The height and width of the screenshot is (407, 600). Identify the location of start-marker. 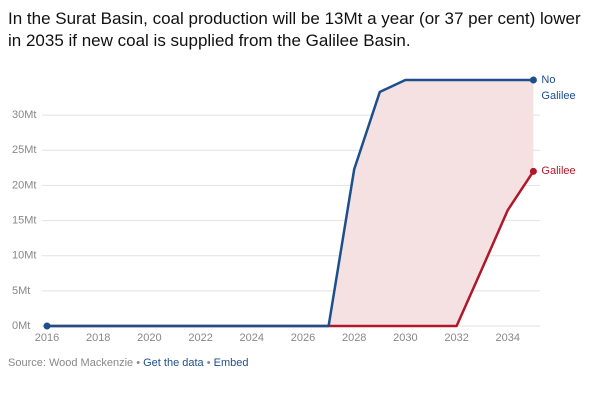
(47, 326).